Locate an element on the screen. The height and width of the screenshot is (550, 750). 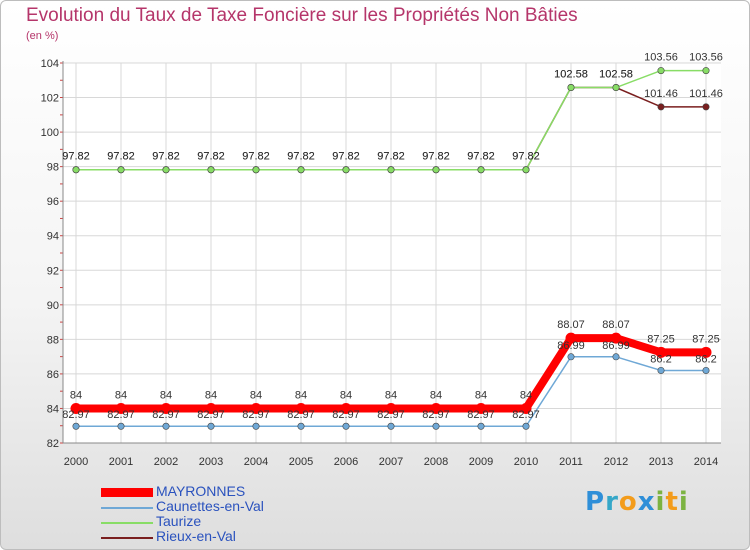
y-tick-label: 86 is located at coordinates (53, 375).